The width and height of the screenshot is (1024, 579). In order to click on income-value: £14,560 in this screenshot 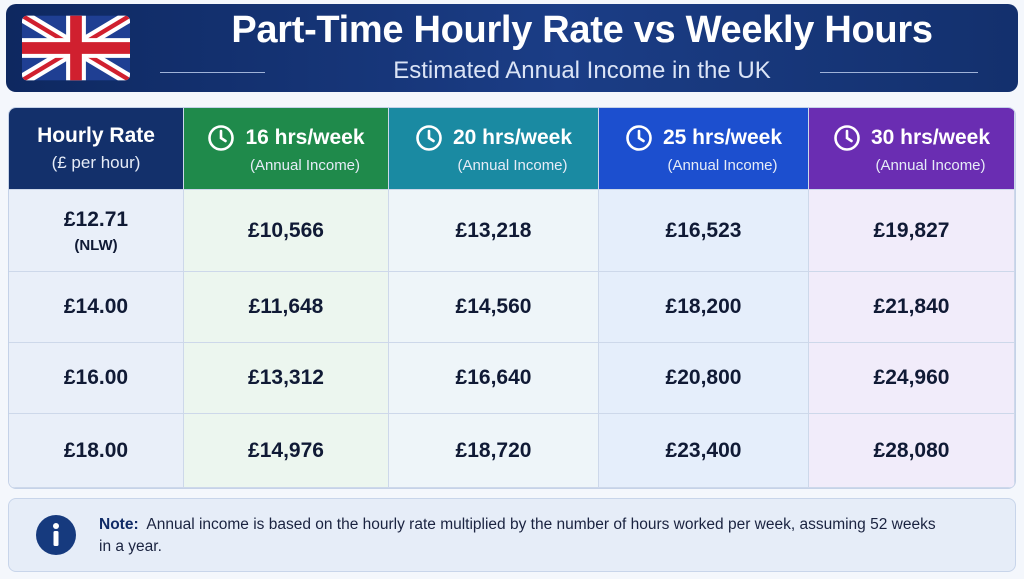, I will do `click(493, 306)`.